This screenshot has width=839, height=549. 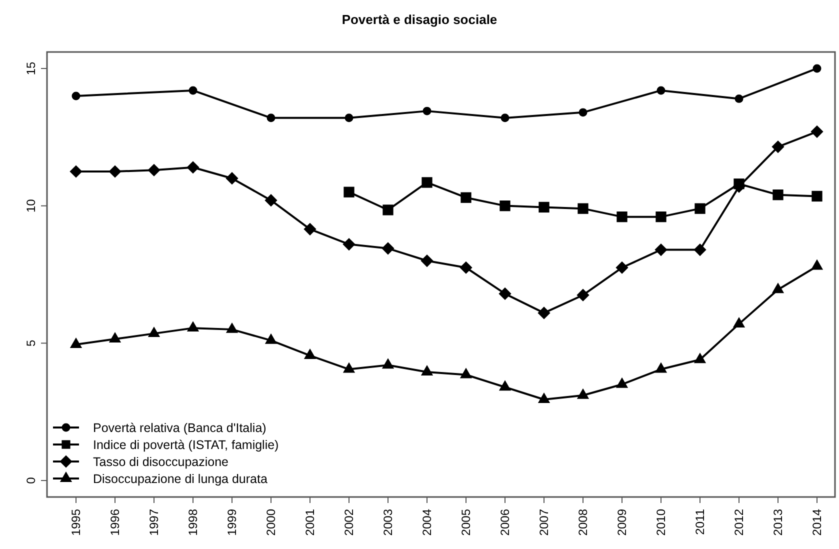 I want to click on x-tick-label: 1999, so click(x=232, y=522).